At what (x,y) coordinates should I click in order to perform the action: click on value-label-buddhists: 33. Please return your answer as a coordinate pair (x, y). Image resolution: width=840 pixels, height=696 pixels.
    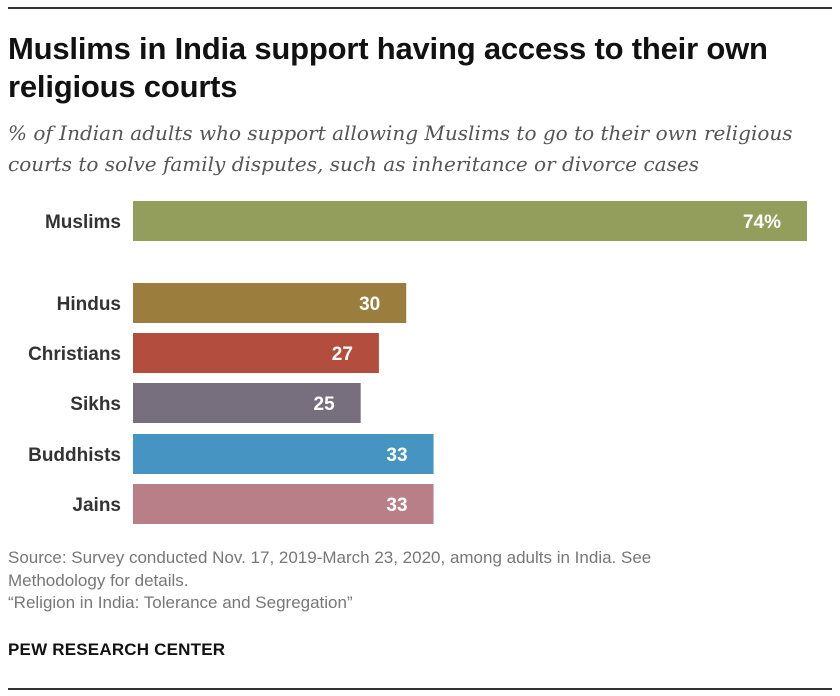
    Looking at the image, I should click on (396, 455).